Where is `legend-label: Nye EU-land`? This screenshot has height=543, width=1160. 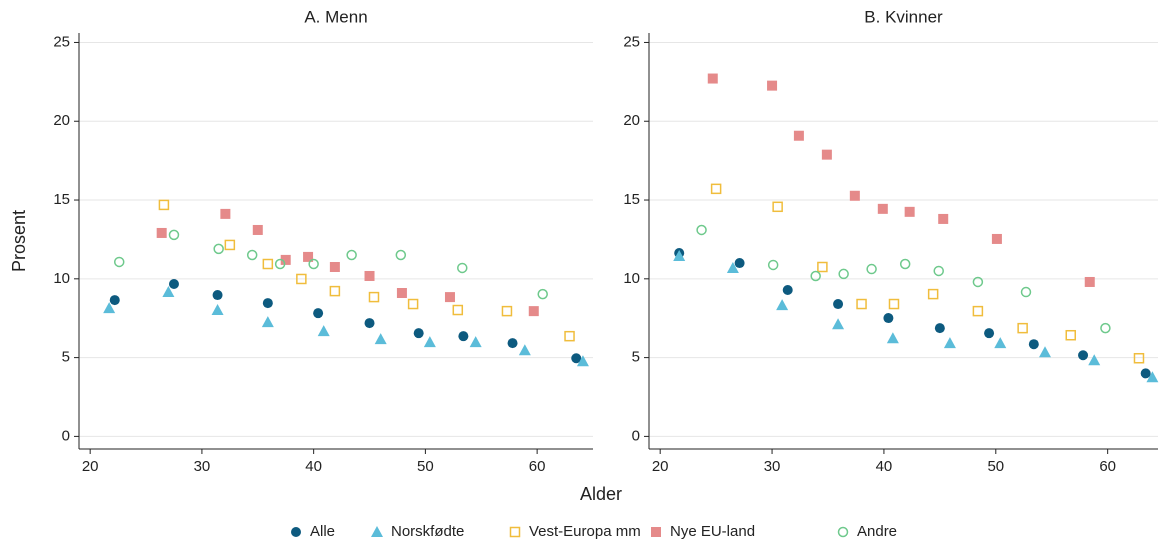
legend-label: Nye EU-land is located at coordinates (712, 531).